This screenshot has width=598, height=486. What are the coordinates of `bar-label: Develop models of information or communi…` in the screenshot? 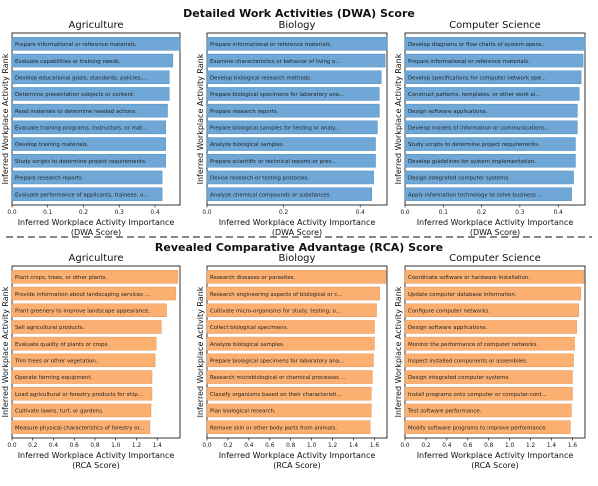 It's located at (479, 129).